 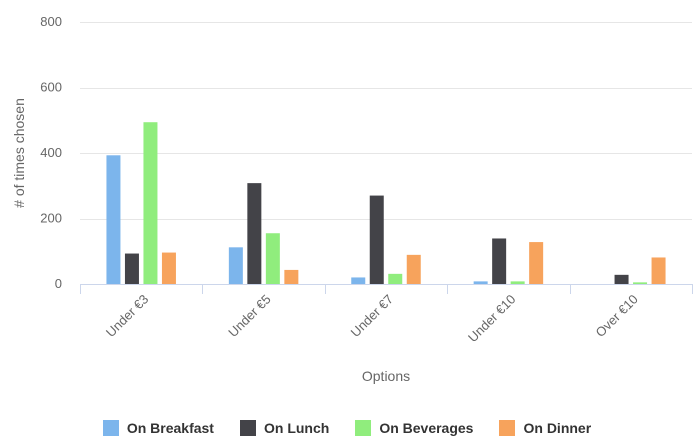 I want to click on legend-item-on-beverages: On Beverages, so click(x=414, y=428).